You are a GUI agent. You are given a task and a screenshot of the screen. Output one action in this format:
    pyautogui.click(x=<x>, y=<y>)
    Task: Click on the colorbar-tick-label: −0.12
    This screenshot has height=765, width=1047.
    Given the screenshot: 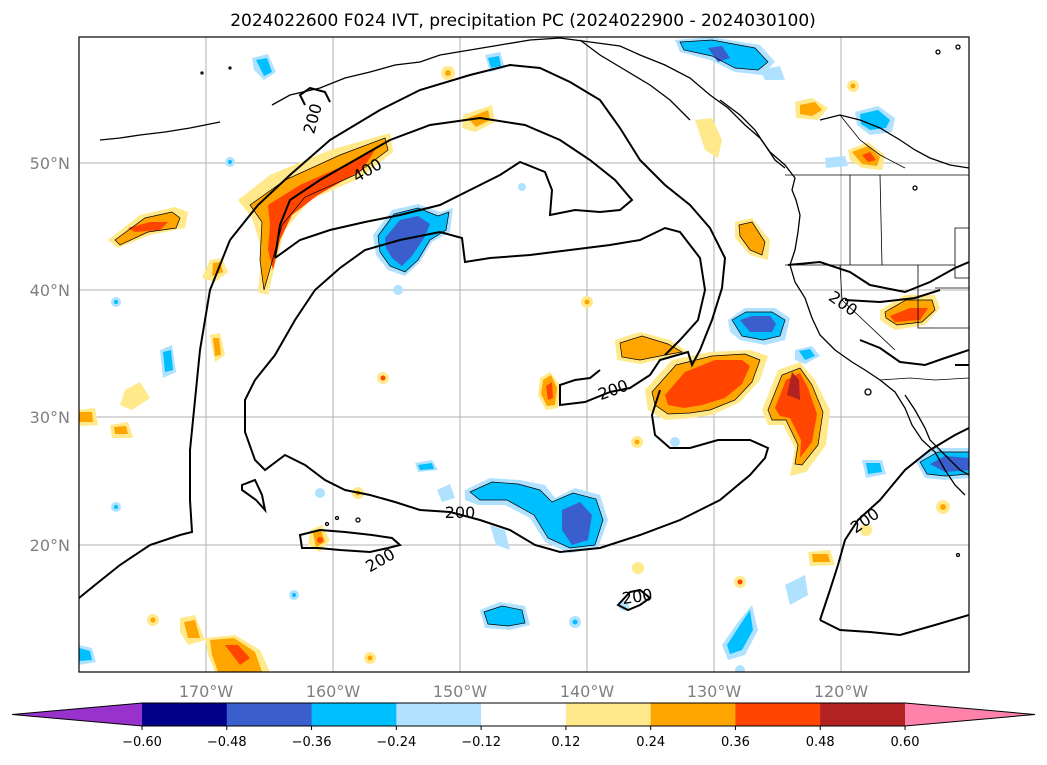 What is the action you would take?
    pyautogui.click(x=481, y=742)
    